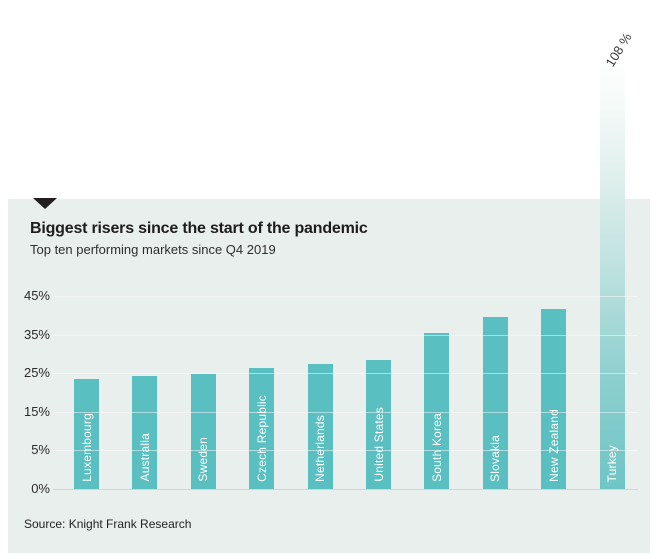  I want to click on y-axis-tick-label: 0%, so click(40, 488).